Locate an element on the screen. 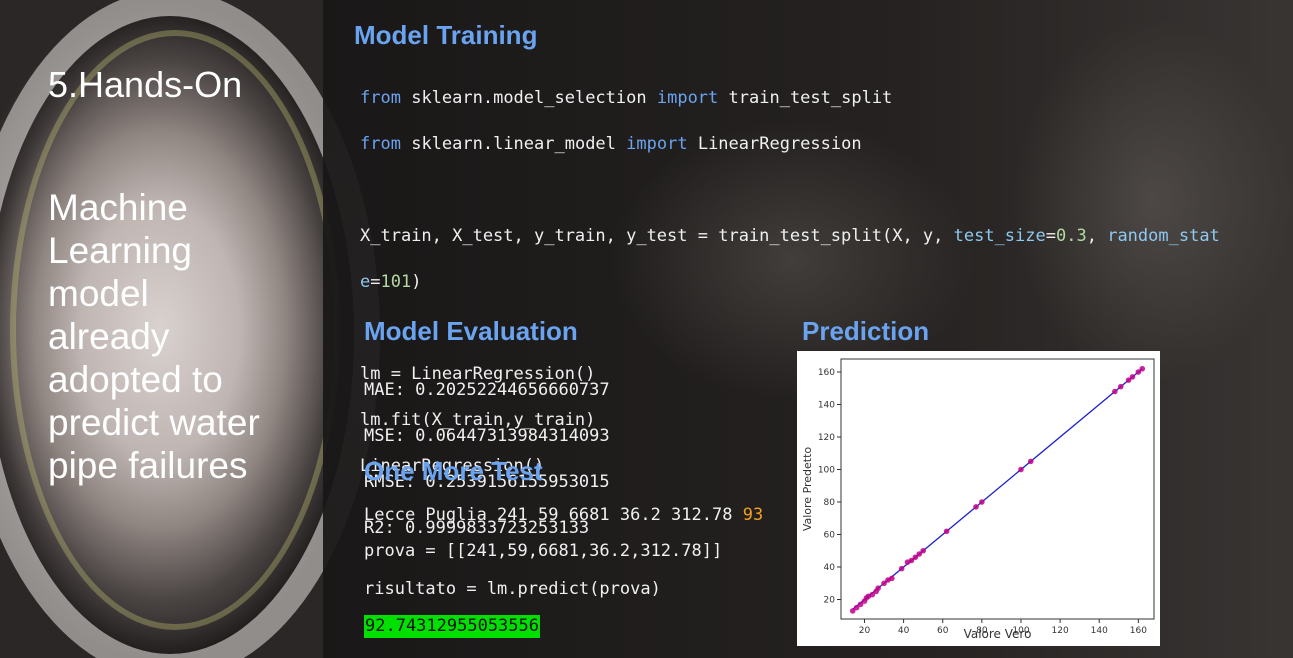  y-tick-label: 80 is located at coordinates (830, 503).